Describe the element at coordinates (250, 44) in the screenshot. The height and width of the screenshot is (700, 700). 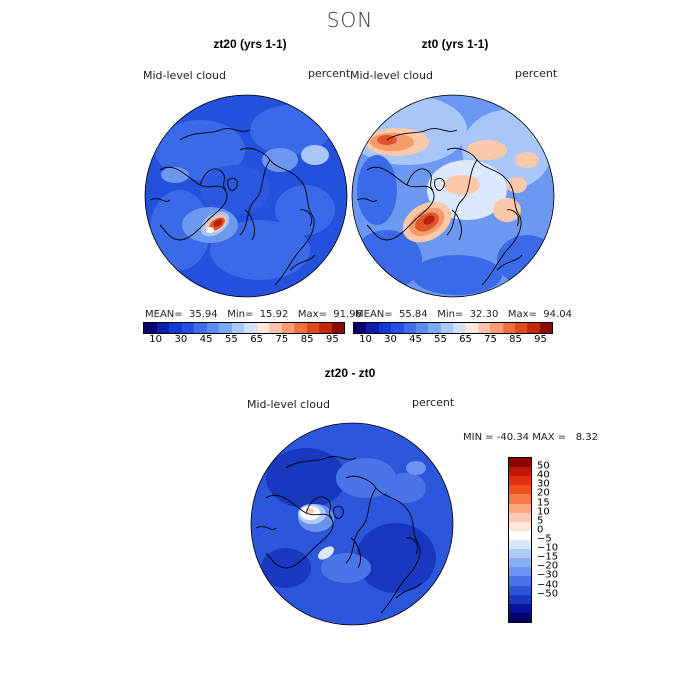
I see `panel-left-title: zt20 (yrs 1-1)` at that location.